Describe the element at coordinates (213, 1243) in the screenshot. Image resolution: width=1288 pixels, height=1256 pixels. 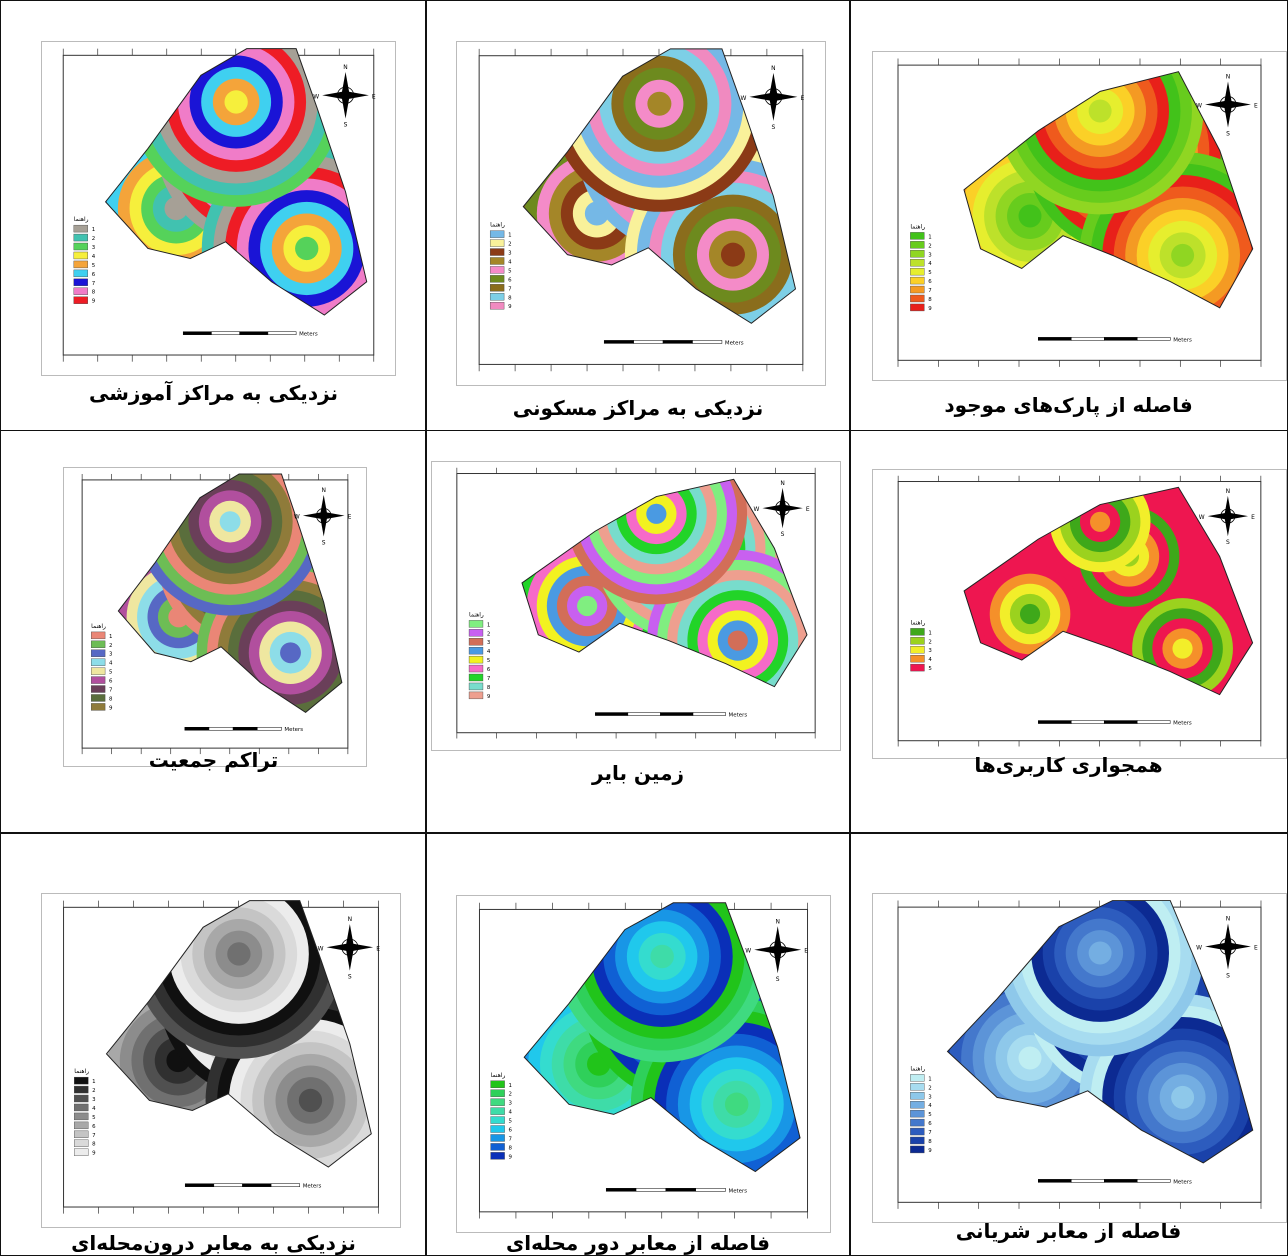
I see `panel-caption: نزدیکی به معابر درون‌محله‌ای` at that location.